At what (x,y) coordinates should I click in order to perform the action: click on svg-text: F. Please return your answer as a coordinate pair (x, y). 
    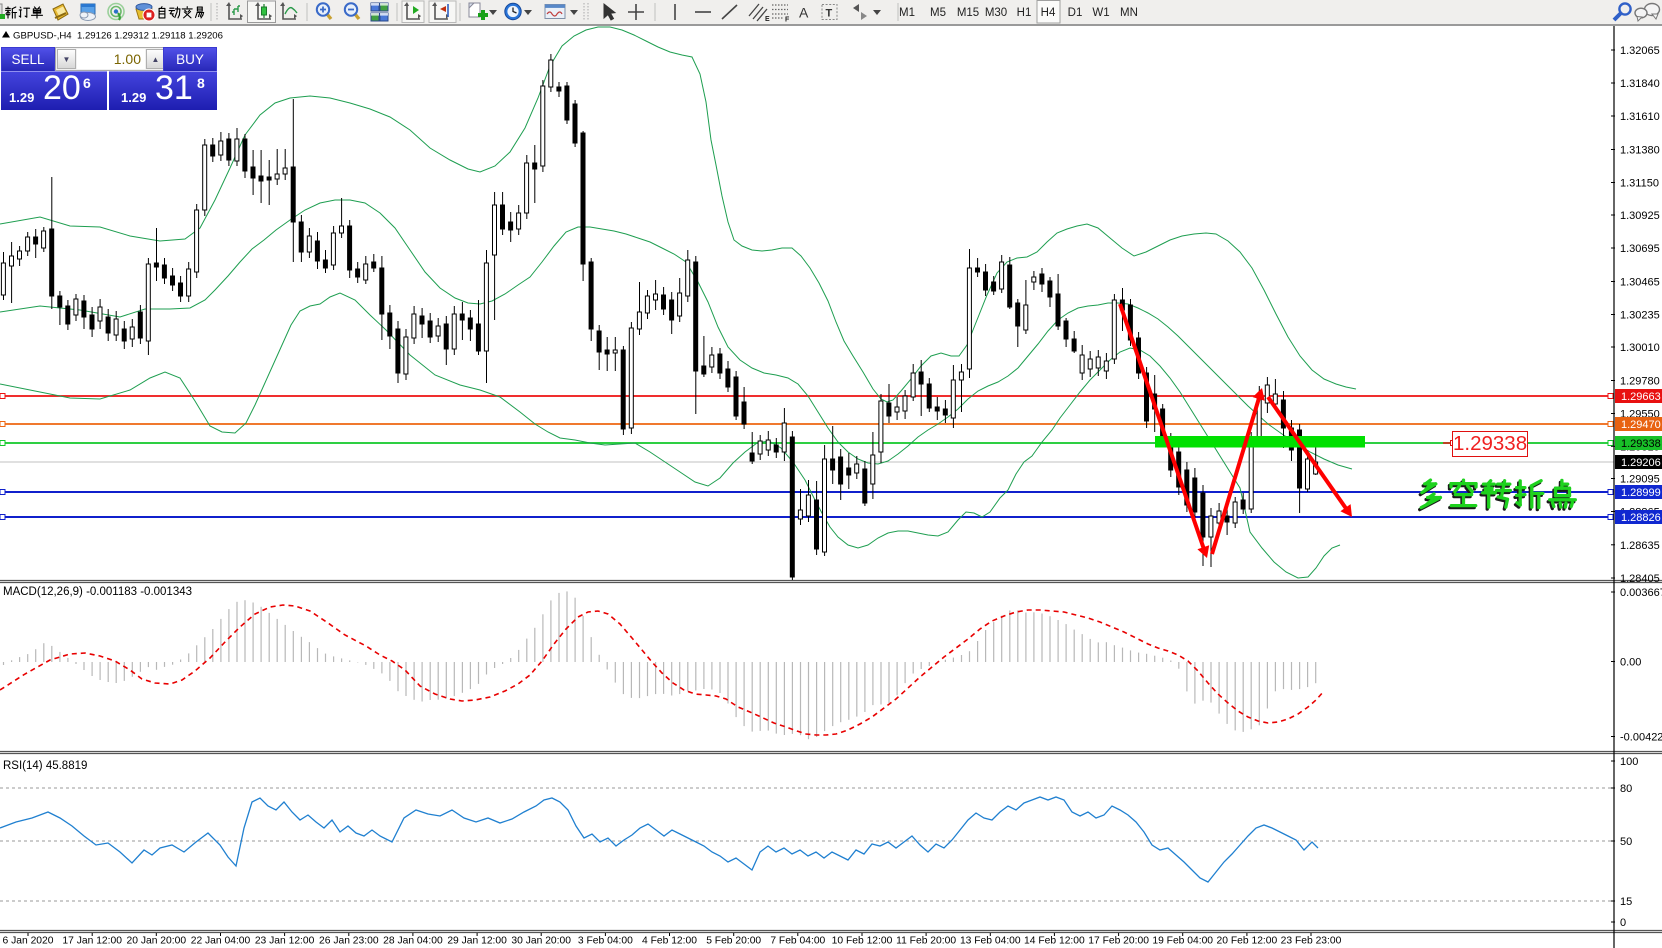
    Looking at the image, I should click on (787, 20).